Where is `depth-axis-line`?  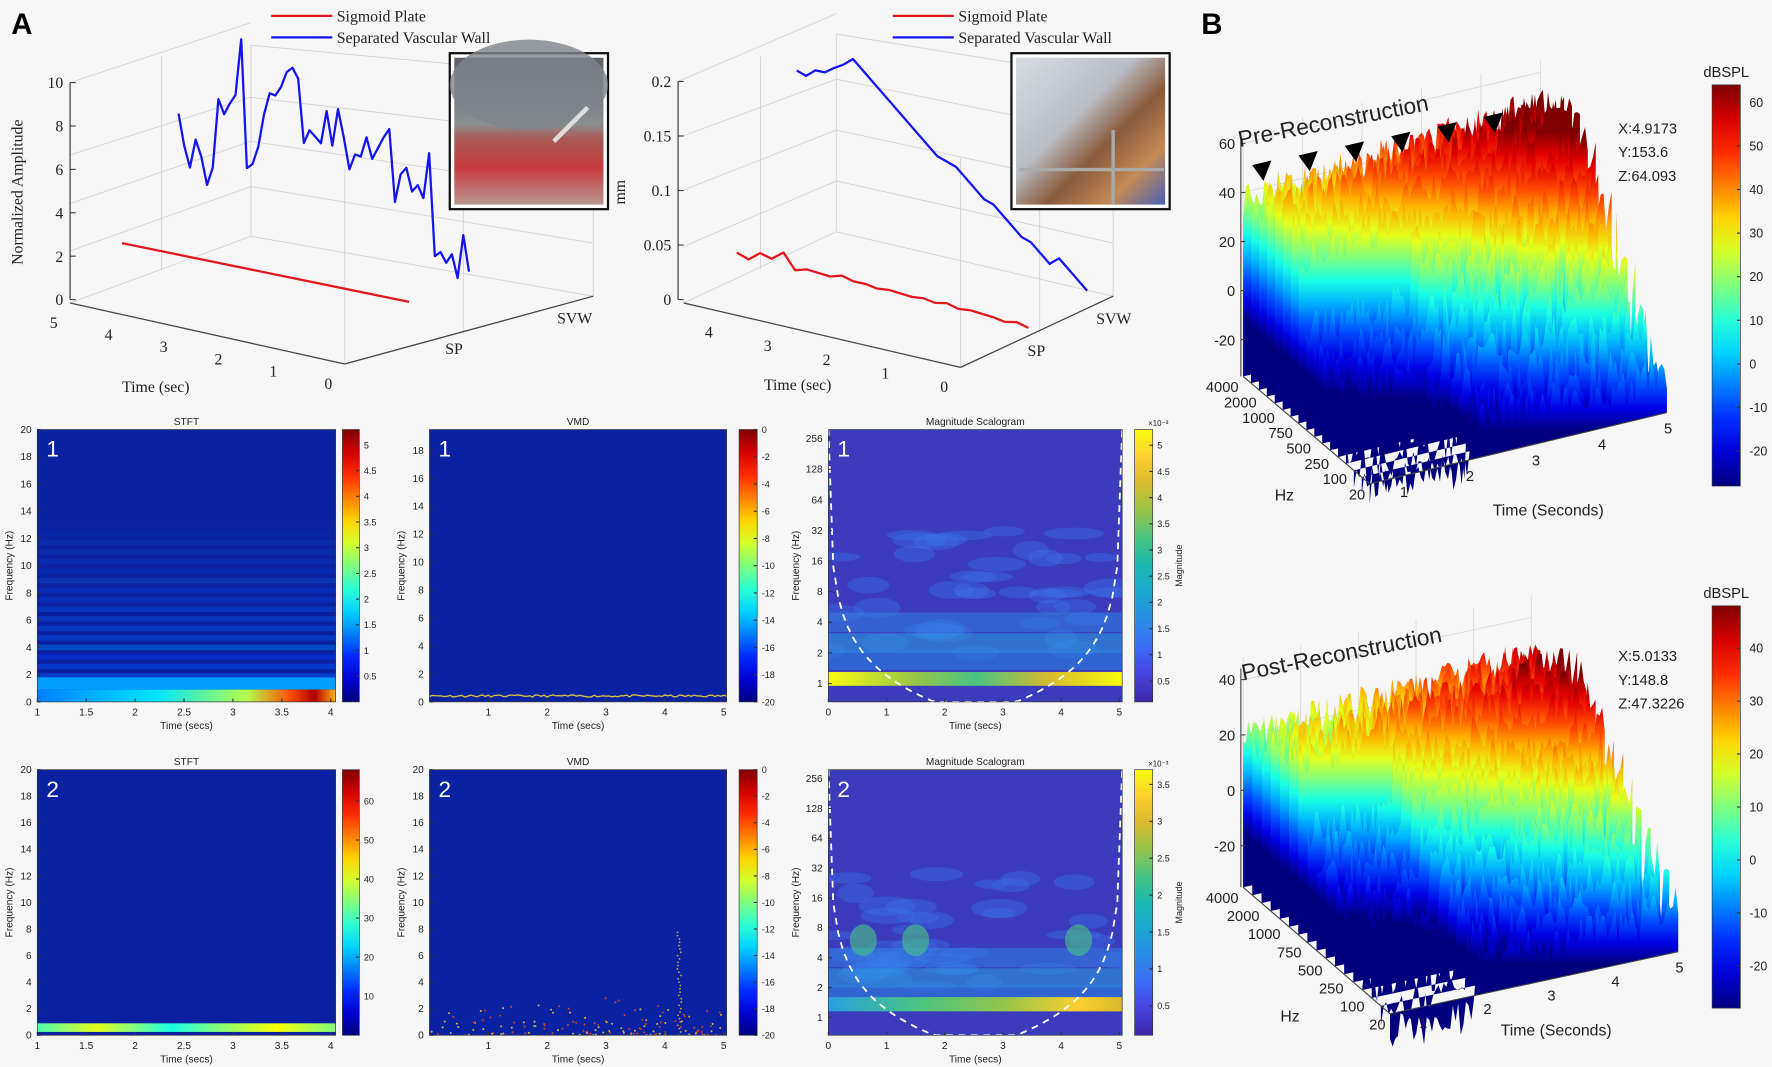
depth-axis-line is located at coordinates (1037, 331).